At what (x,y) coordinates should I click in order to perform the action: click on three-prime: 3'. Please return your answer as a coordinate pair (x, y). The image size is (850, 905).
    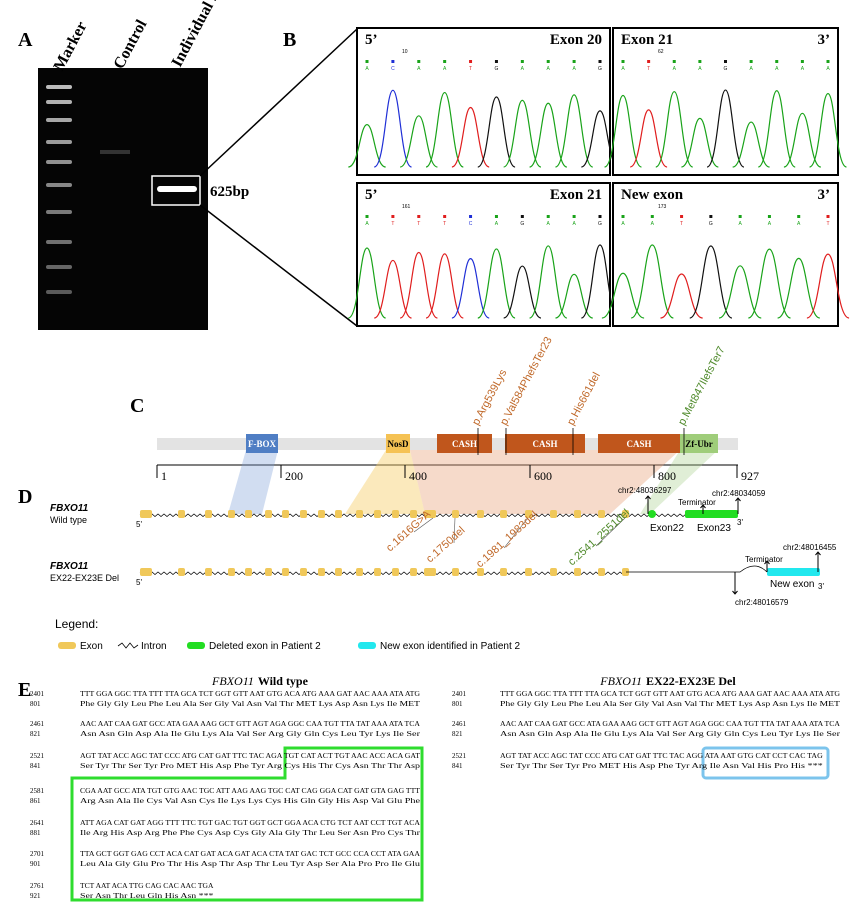
    Looking at the image, I should click on (740, 522).